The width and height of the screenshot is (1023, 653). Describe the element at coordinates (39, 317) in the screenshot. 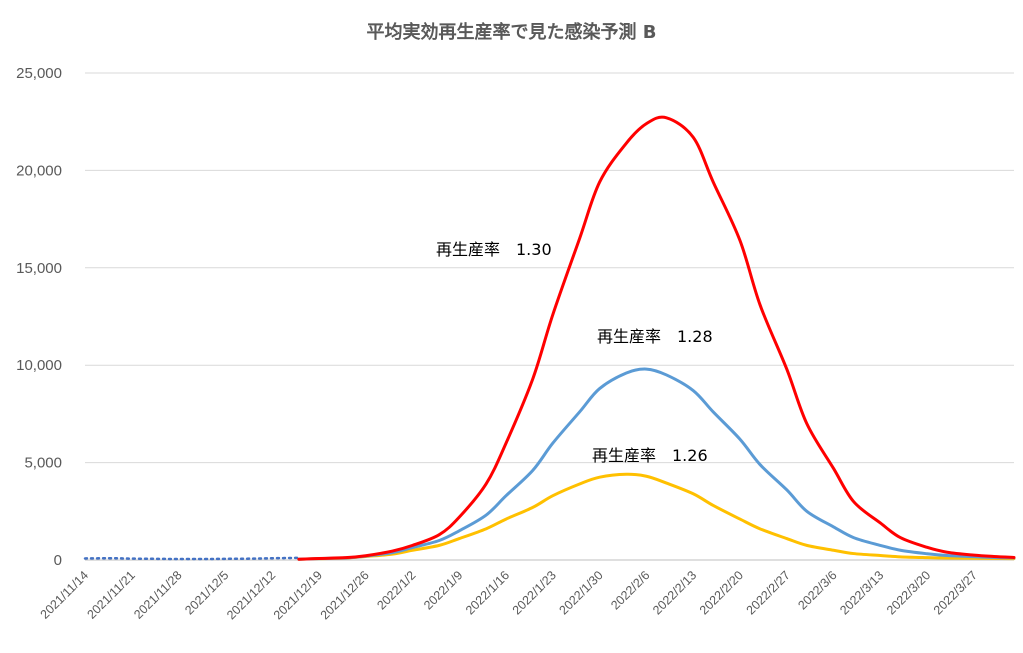

I see `y-axis-tick-labels: 0 5,000 10,000 15,000 20,000 25,000` at that location.